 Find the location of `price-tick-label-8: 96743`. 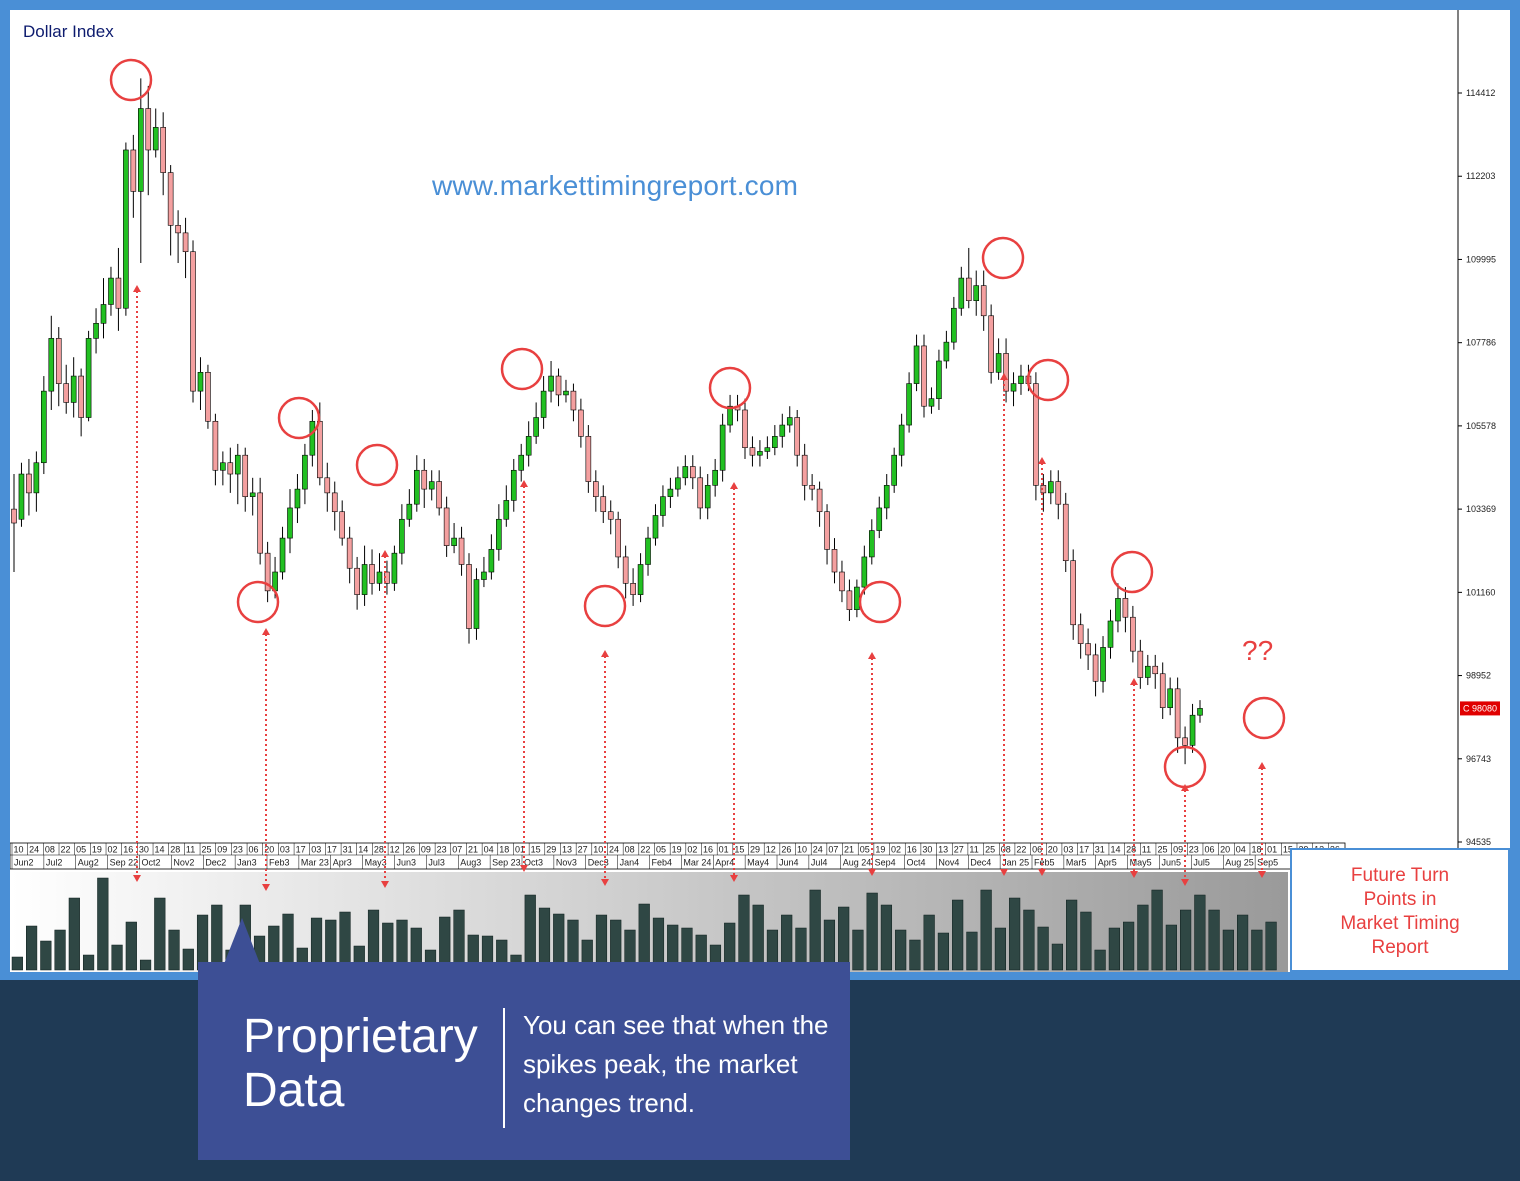

price-tick-label-8: 96743 is located at coordinates (1478, 759).